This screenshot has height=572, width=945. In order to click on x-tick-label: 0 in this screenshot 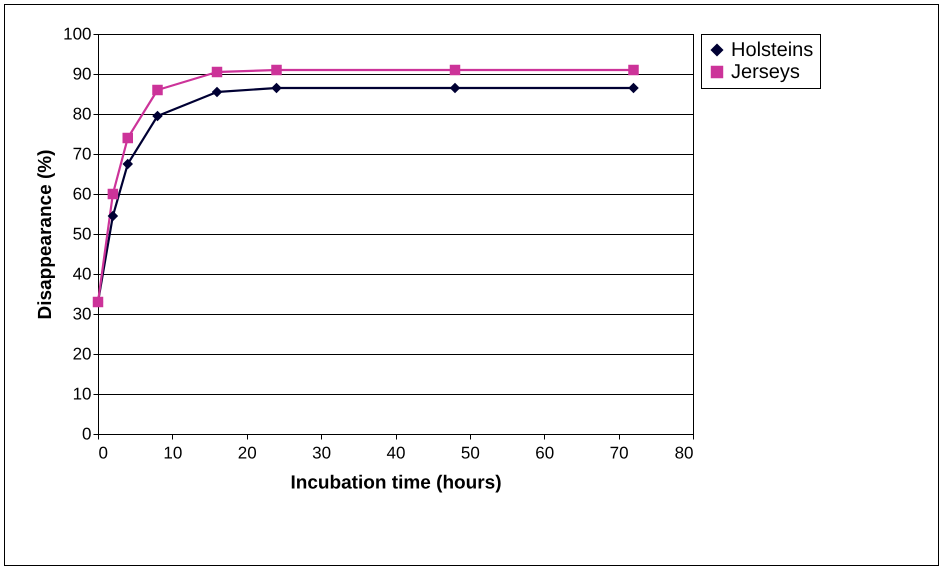, I will do `click(103, 453)`.